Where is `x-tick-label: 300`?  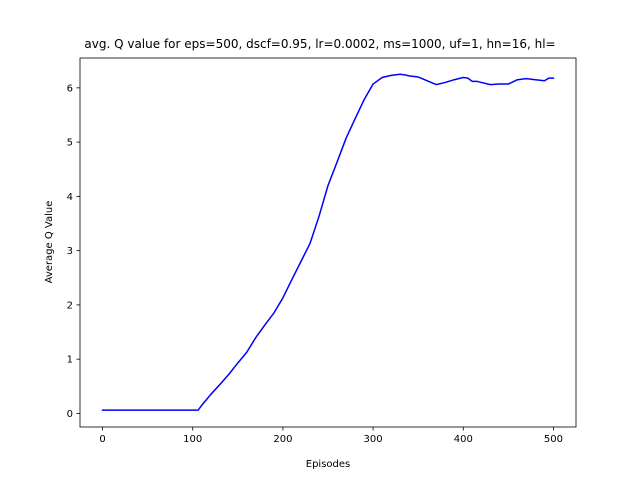
x-tick-label: 300 is located at coordinates (373, 439).